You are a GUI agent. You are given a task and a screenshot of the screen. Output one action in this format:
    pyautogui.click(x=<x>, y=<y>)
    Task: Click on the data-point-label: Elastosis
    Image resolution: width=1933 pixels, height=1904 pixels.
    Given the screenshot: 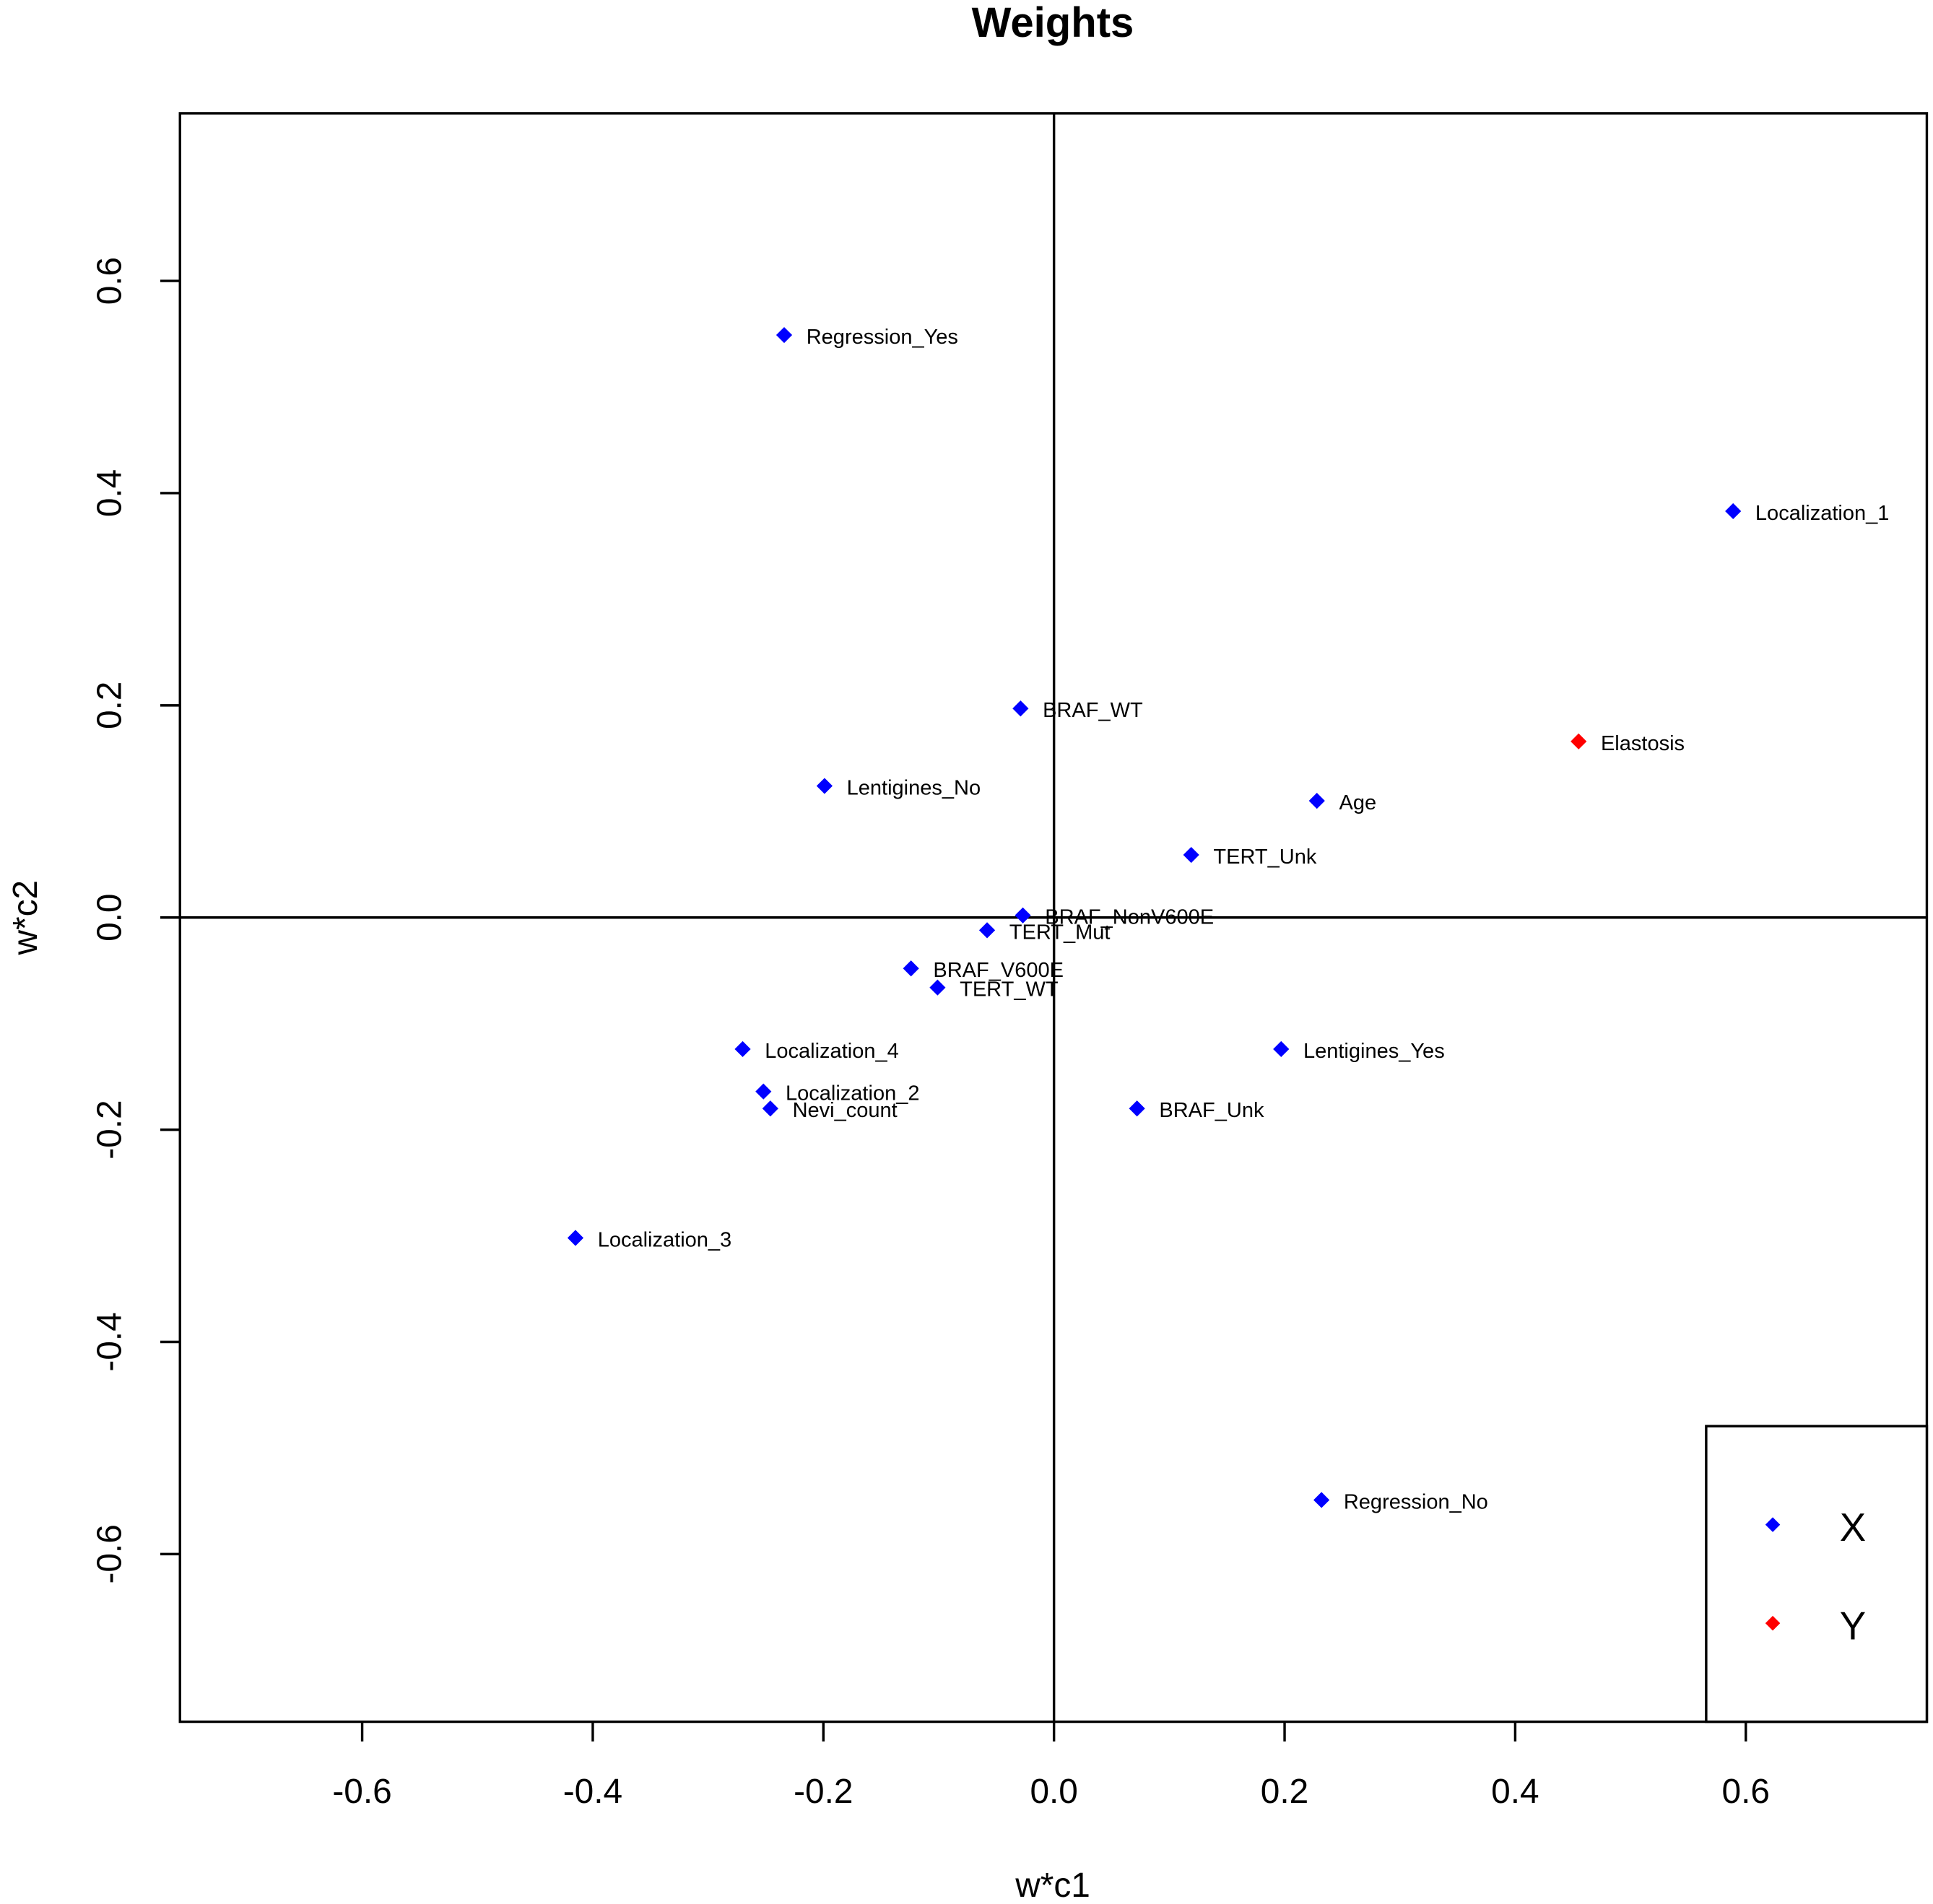 What is the action you would take?
    pyautogui.click(x=1643, y=743)
    